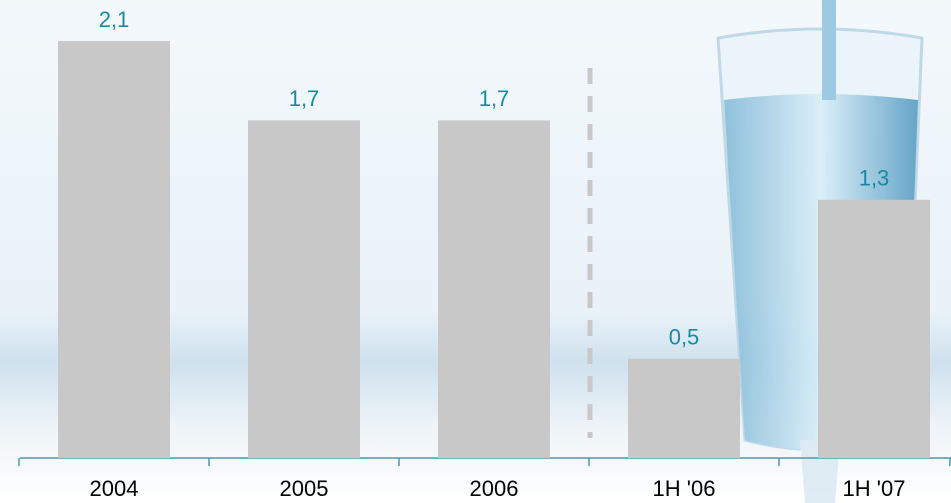 The image size is (951, 503). Describe the element at coordinates (114, 488) in the screenshot. I see `x-tick-label: 2004` at that location.